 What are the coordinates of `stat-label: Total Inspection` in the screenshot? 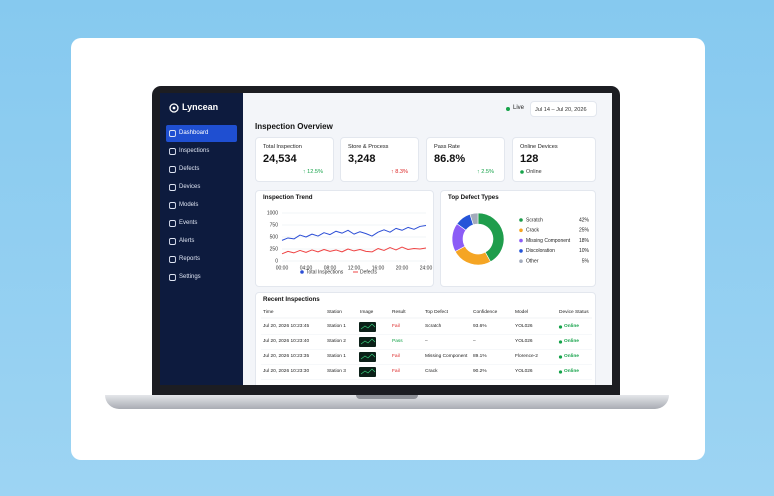 It's located at (282, 147).